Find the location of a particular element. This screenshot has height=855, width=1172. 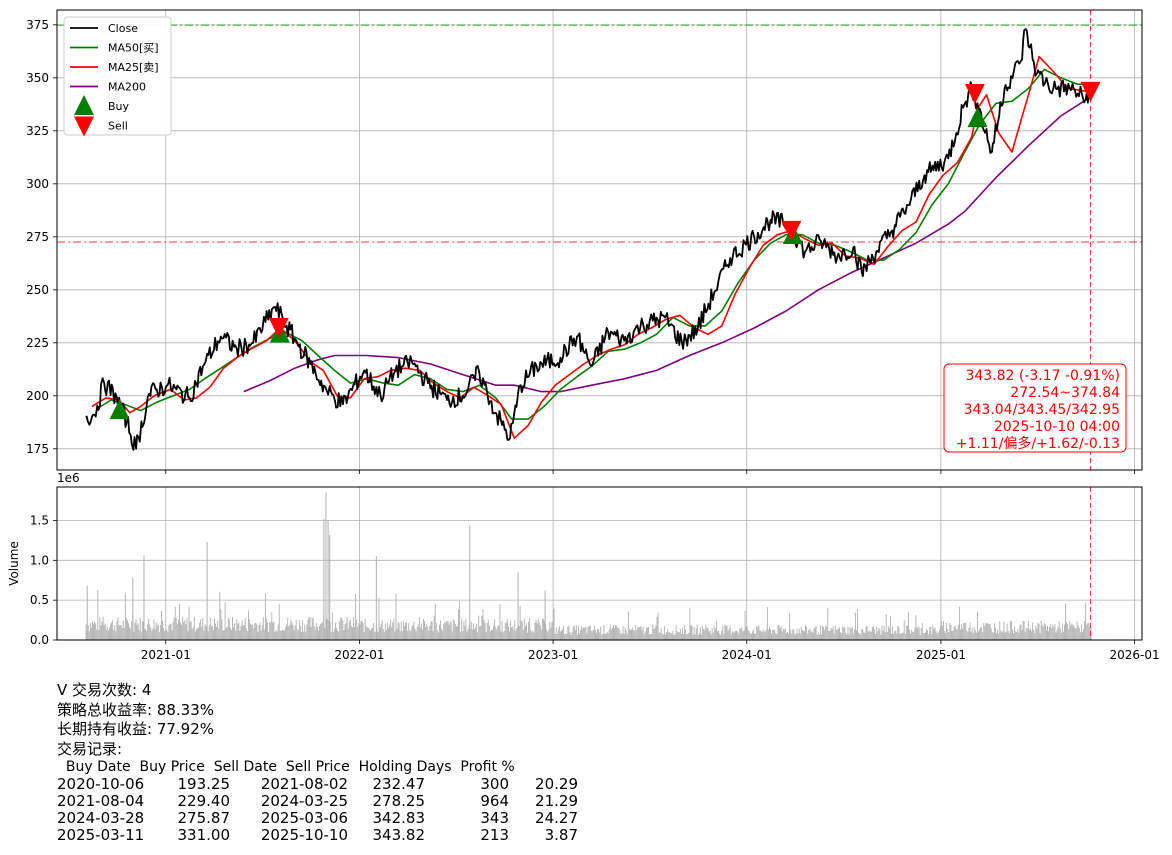

trade-cell: 300 is located at coordinates (494, 784).